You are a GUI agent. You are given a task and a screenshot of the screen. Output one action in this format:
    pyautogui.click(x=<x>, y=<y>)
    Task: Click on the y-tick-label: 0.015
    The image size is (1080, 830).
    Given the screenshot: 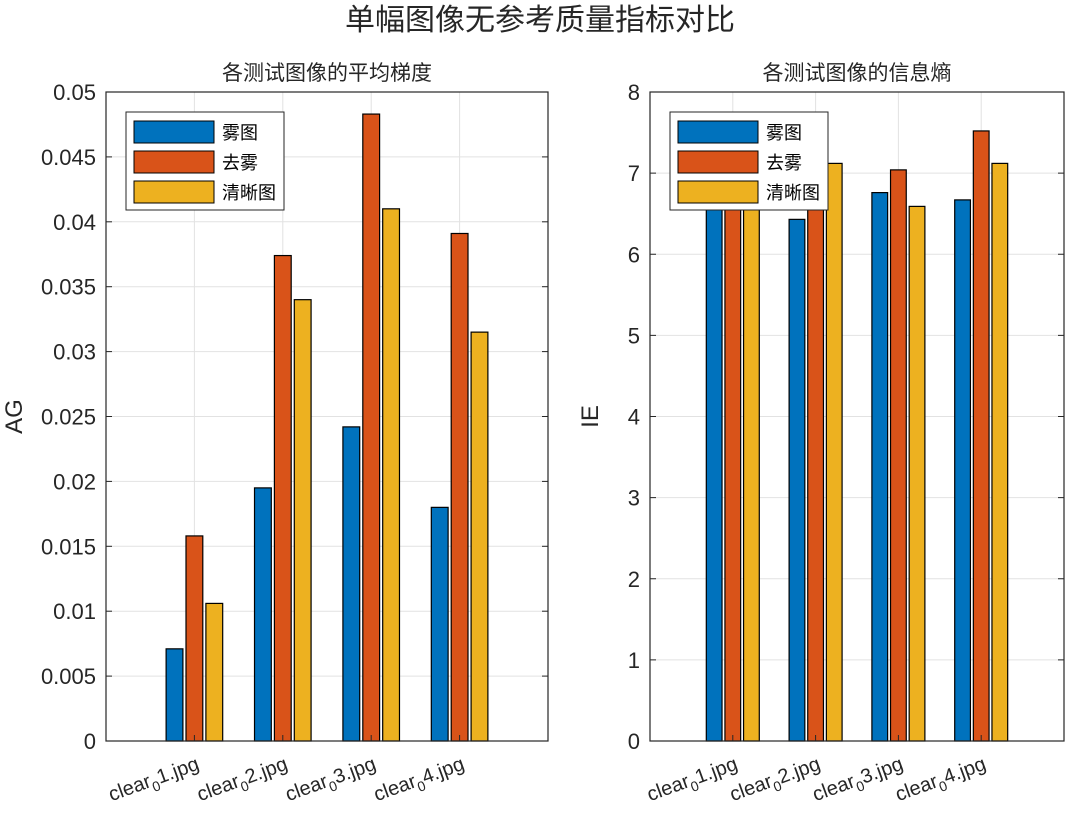 What is the action you would take?
    pyautogui.click(x=68, y=546)
    